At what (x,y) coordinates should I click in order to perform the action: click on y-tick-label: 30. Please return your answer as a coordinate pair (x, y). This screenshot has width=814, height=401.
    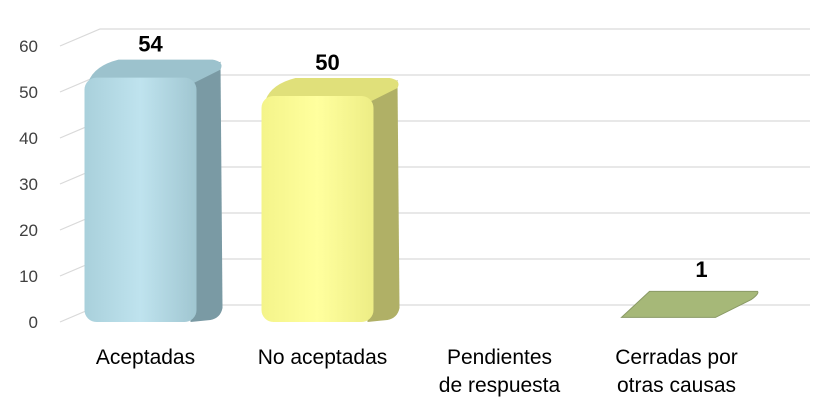
    Looking at the image, I should click on (28, 184).